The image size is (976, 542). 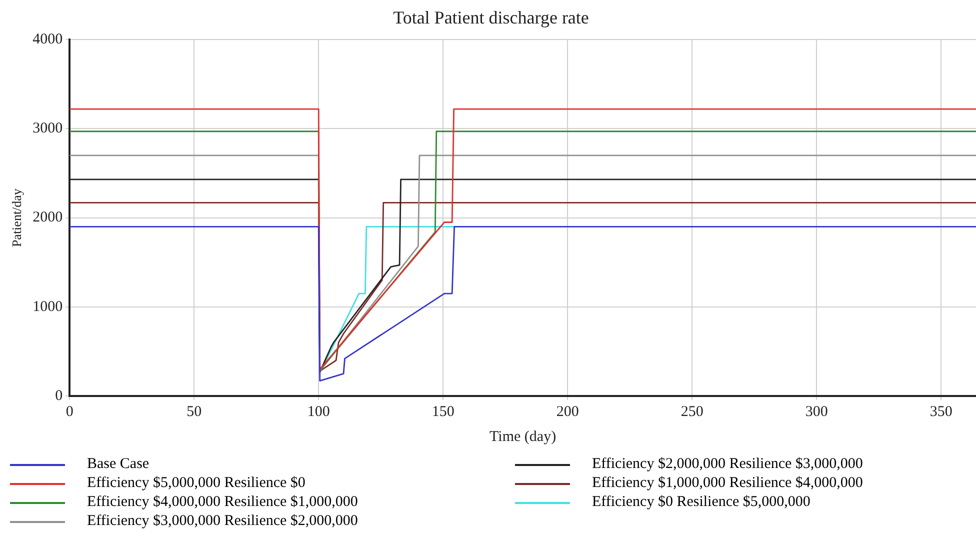 What do you see at coordinates (47, 218) in the screenshot?
I see `y-tick-label: 2000` at bounding box center [47, 218].